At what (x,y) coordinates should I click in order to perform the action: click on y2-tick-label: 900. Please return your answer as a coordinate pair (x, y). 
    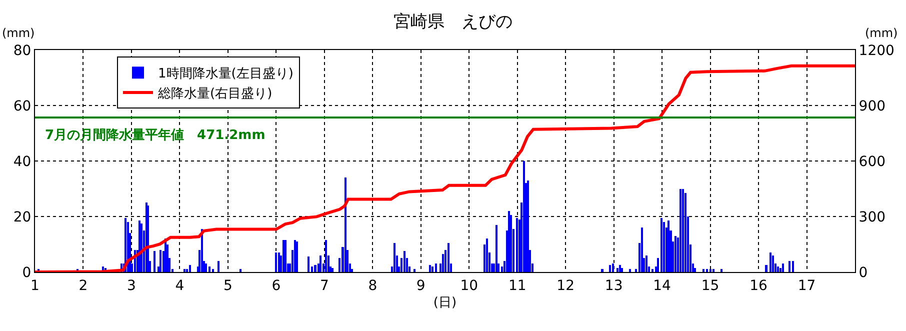
    Looking at the image, I should click on (872, 106).